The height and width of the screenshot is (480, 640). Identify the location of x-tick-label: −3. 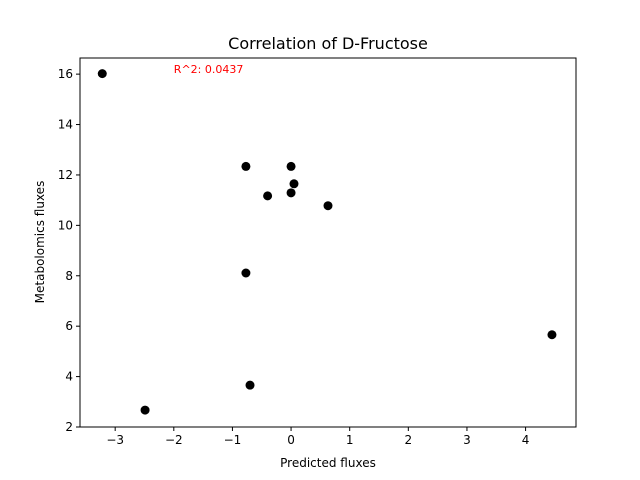
(115, 440).